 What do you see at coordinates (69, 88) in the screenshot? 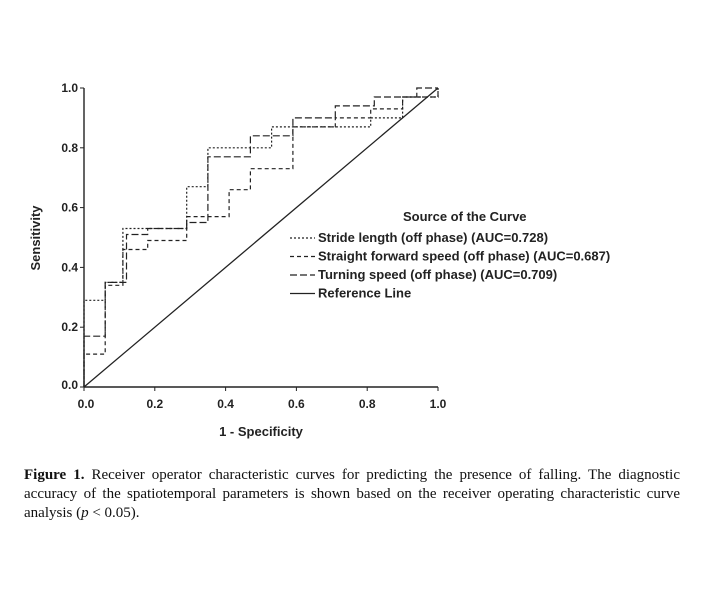
I see `y-tick-label: 1.0` at bounding box center [69, 88].